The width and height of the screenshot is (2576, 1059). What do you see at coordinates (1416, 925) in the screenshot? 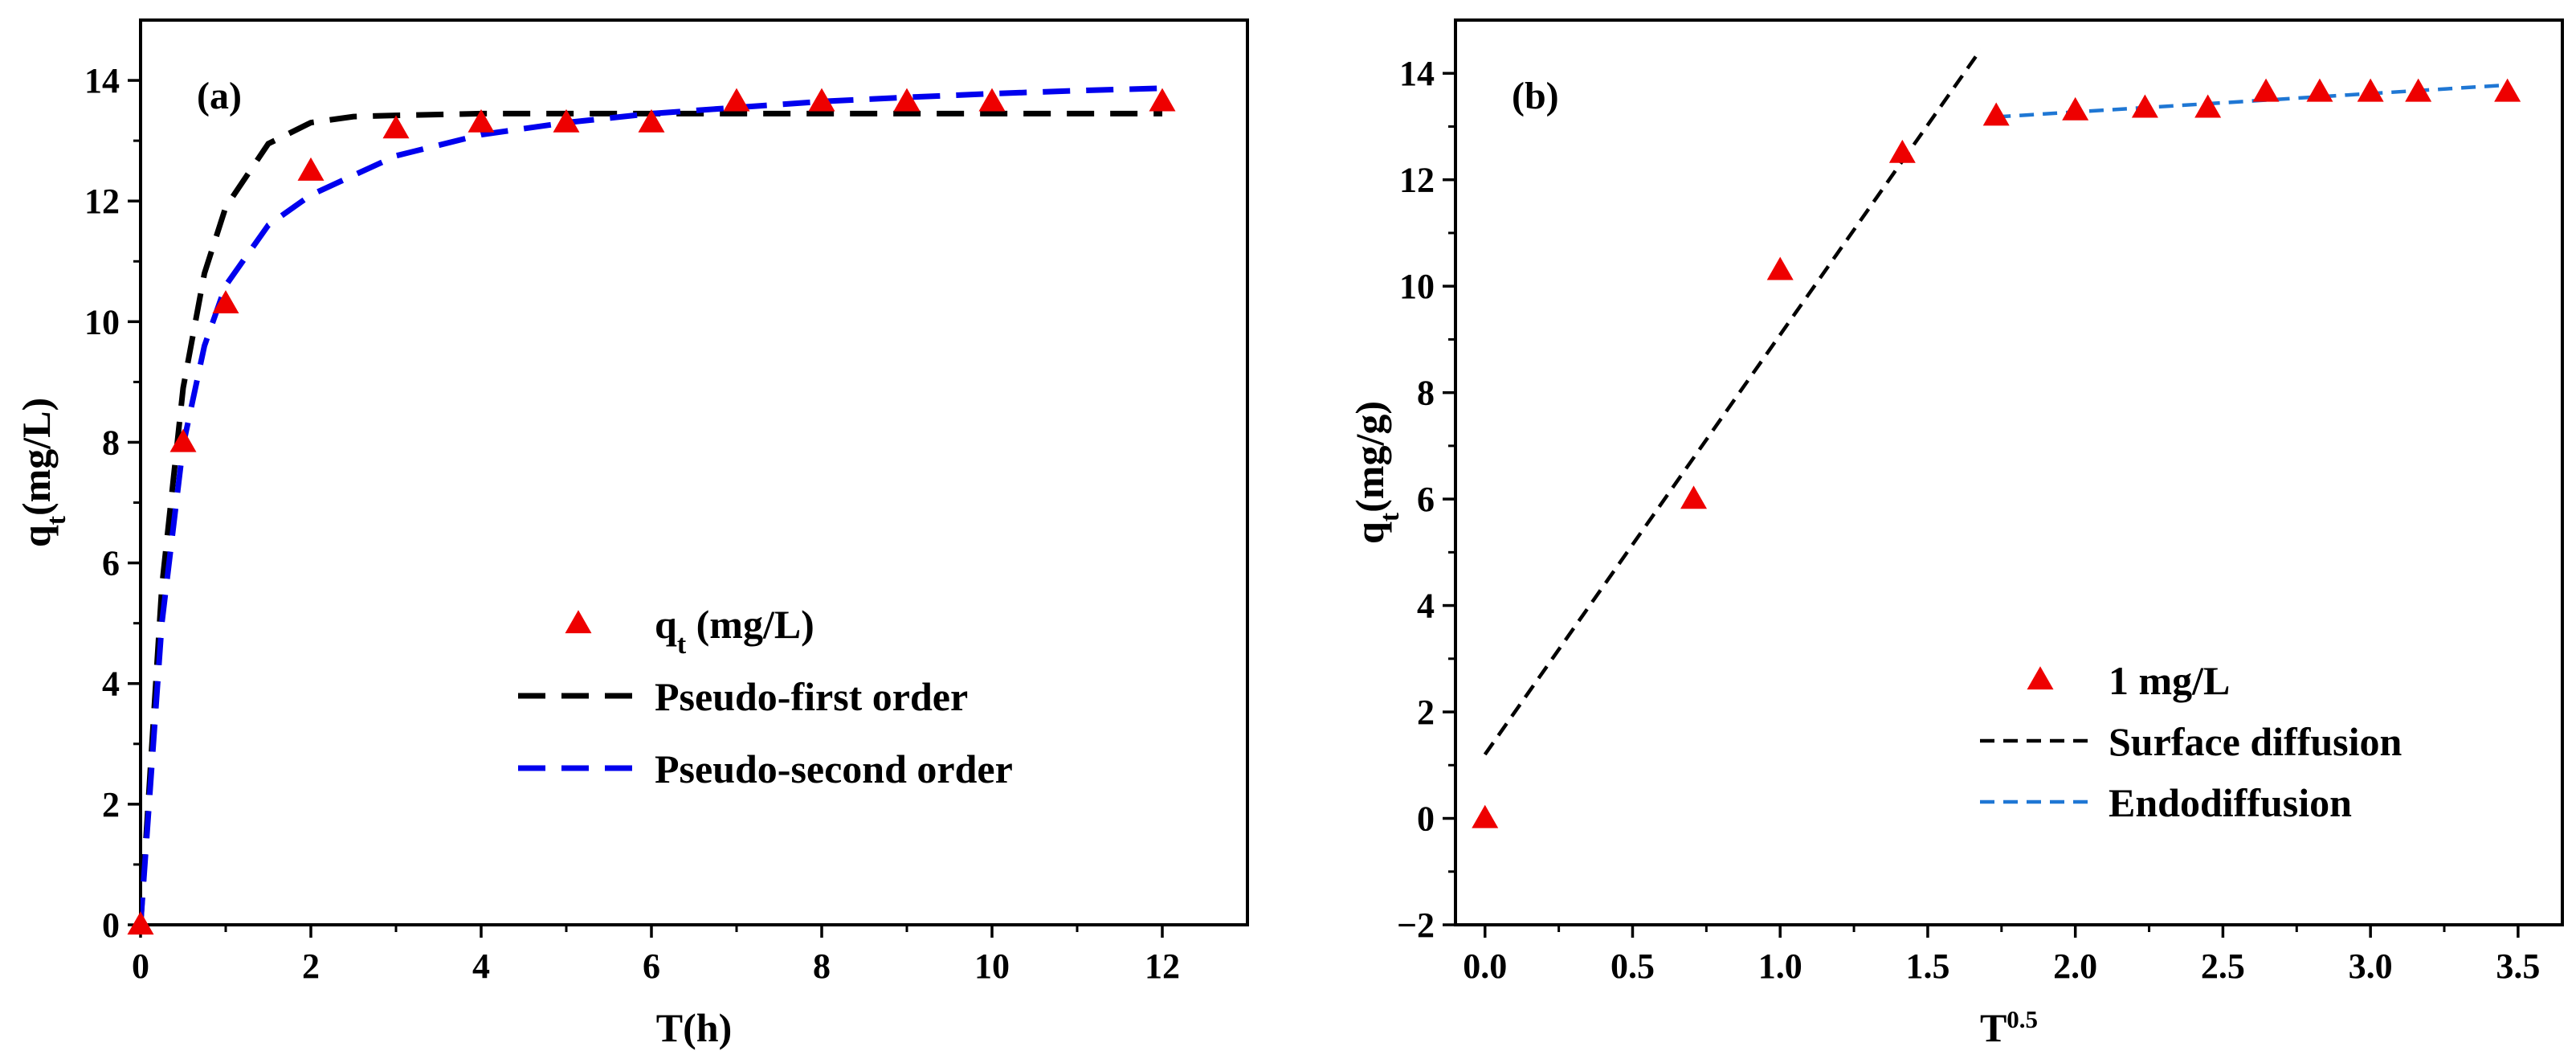
I see `y-tick-label: −2` at bounding box center [1416, 925].